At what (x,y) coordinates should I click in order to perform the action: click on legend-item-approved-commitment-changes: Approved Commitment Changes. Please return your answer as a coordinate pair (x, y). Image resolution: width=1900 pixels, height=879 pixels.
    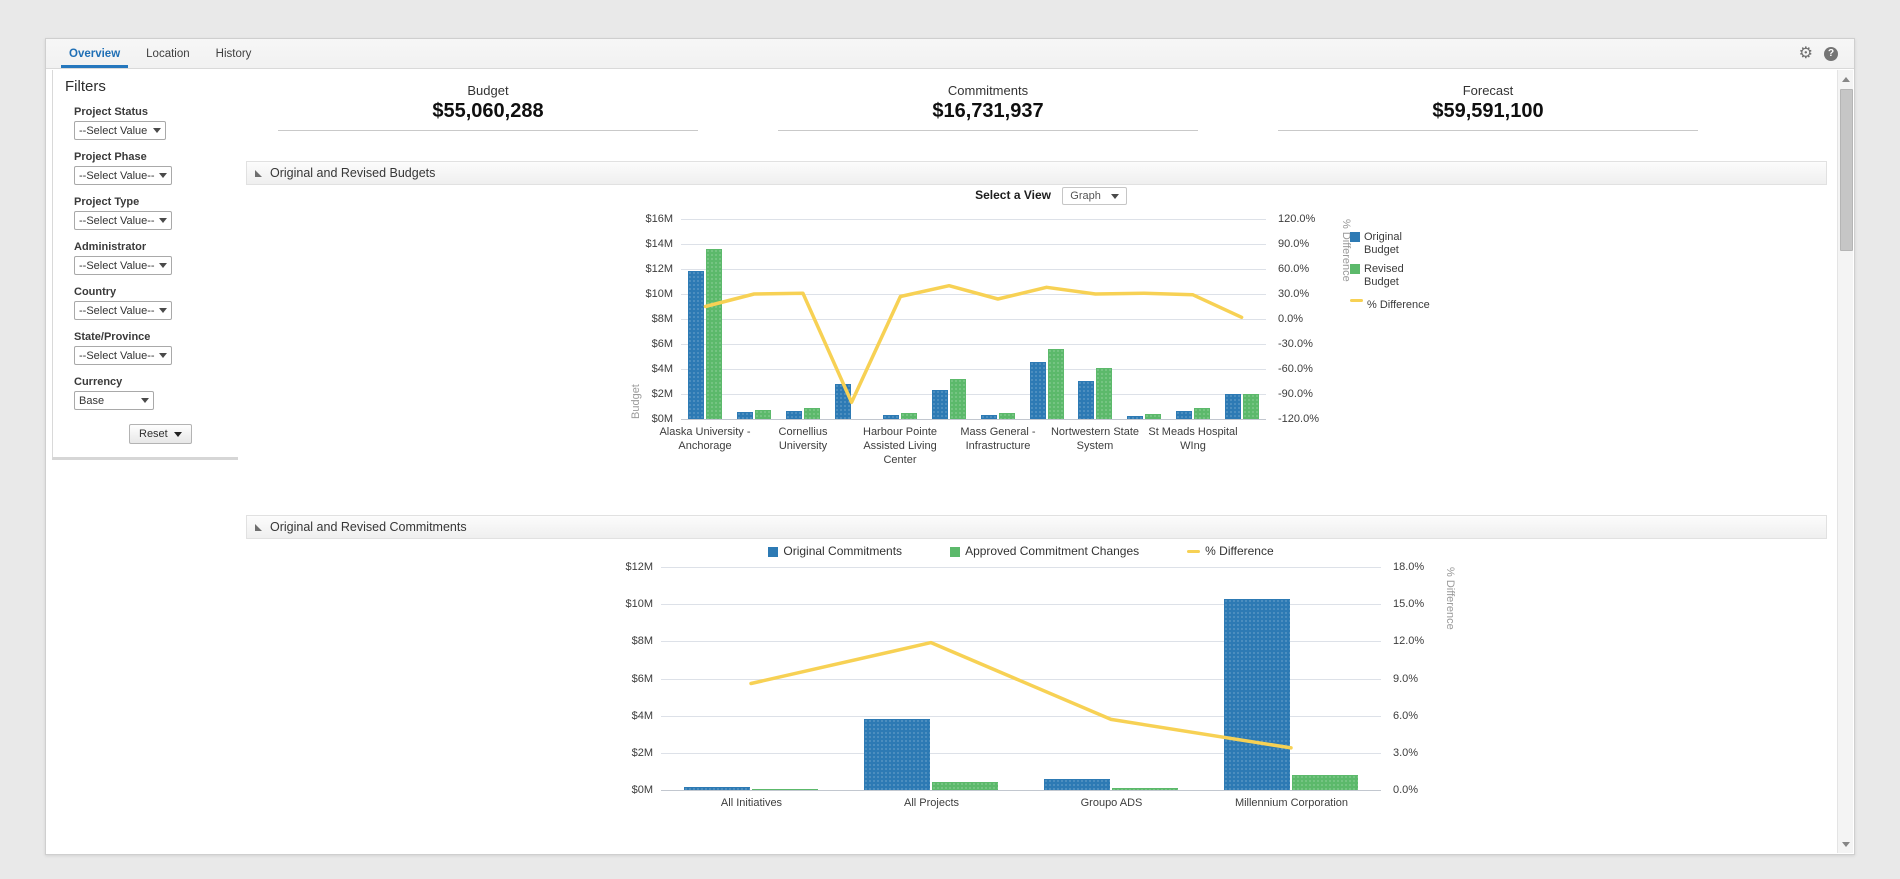
    Looking at the image, I should click on (1044, 551).